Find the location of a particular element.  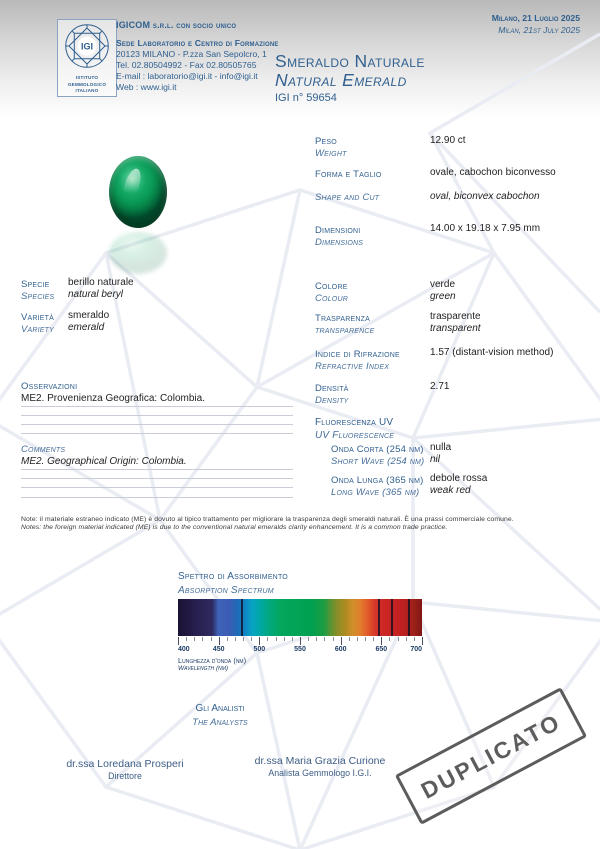

title-english: Natural Emerald is located at coordinates (341, 80).